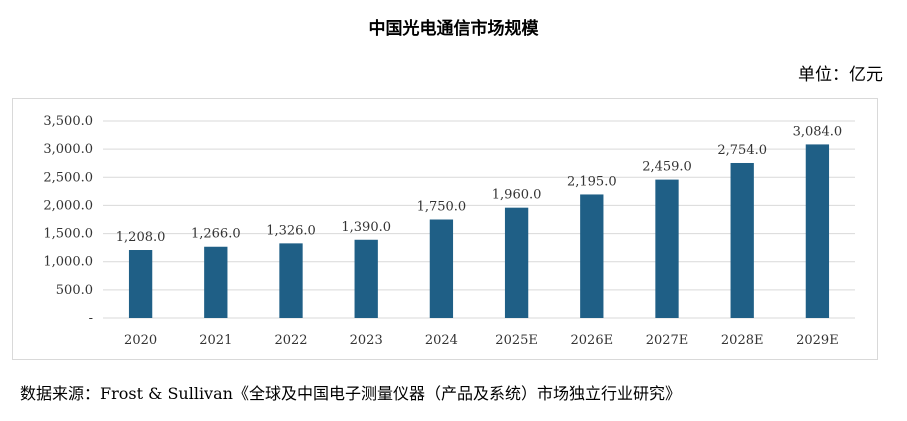  Describe the element at coordinates (140, 340) in the screenshot. I see `x-tick-label: 2020` at that location.